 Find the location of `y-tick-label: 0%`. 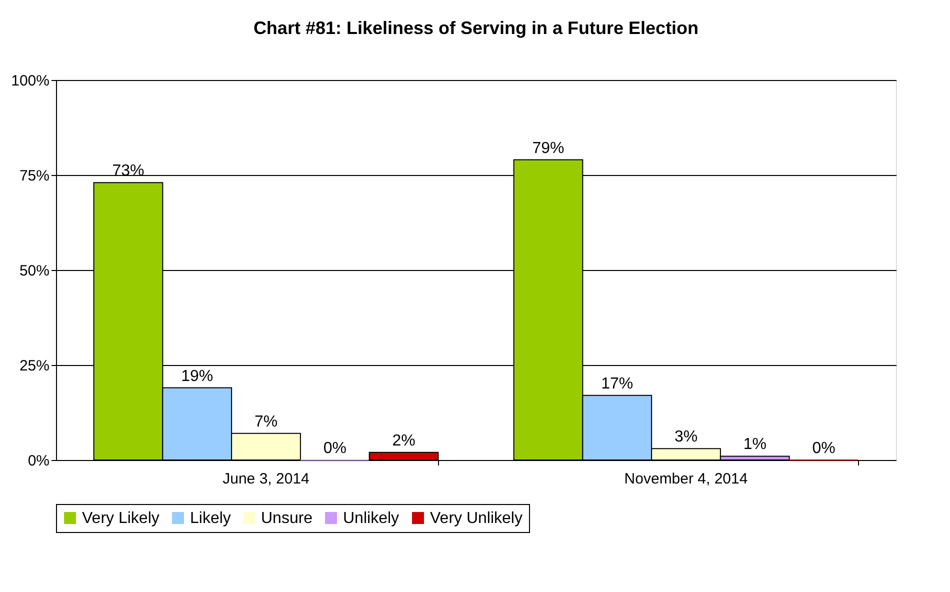

y-tick-label: 0% is located at coordinates (39, 461).